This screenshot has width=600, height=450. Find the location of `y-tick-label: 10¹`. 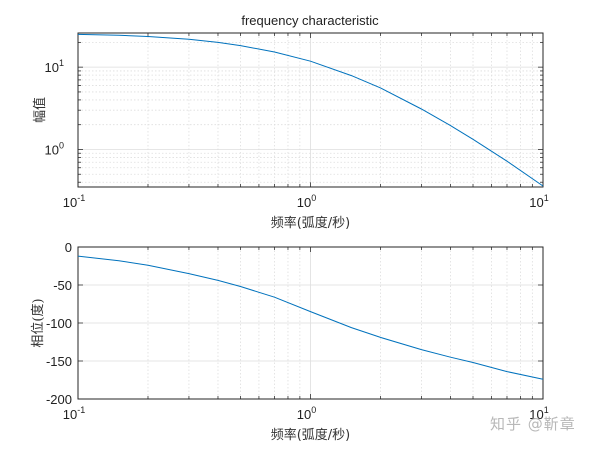

y-tick-label: 10¹ is located at coordinates (54, 66).